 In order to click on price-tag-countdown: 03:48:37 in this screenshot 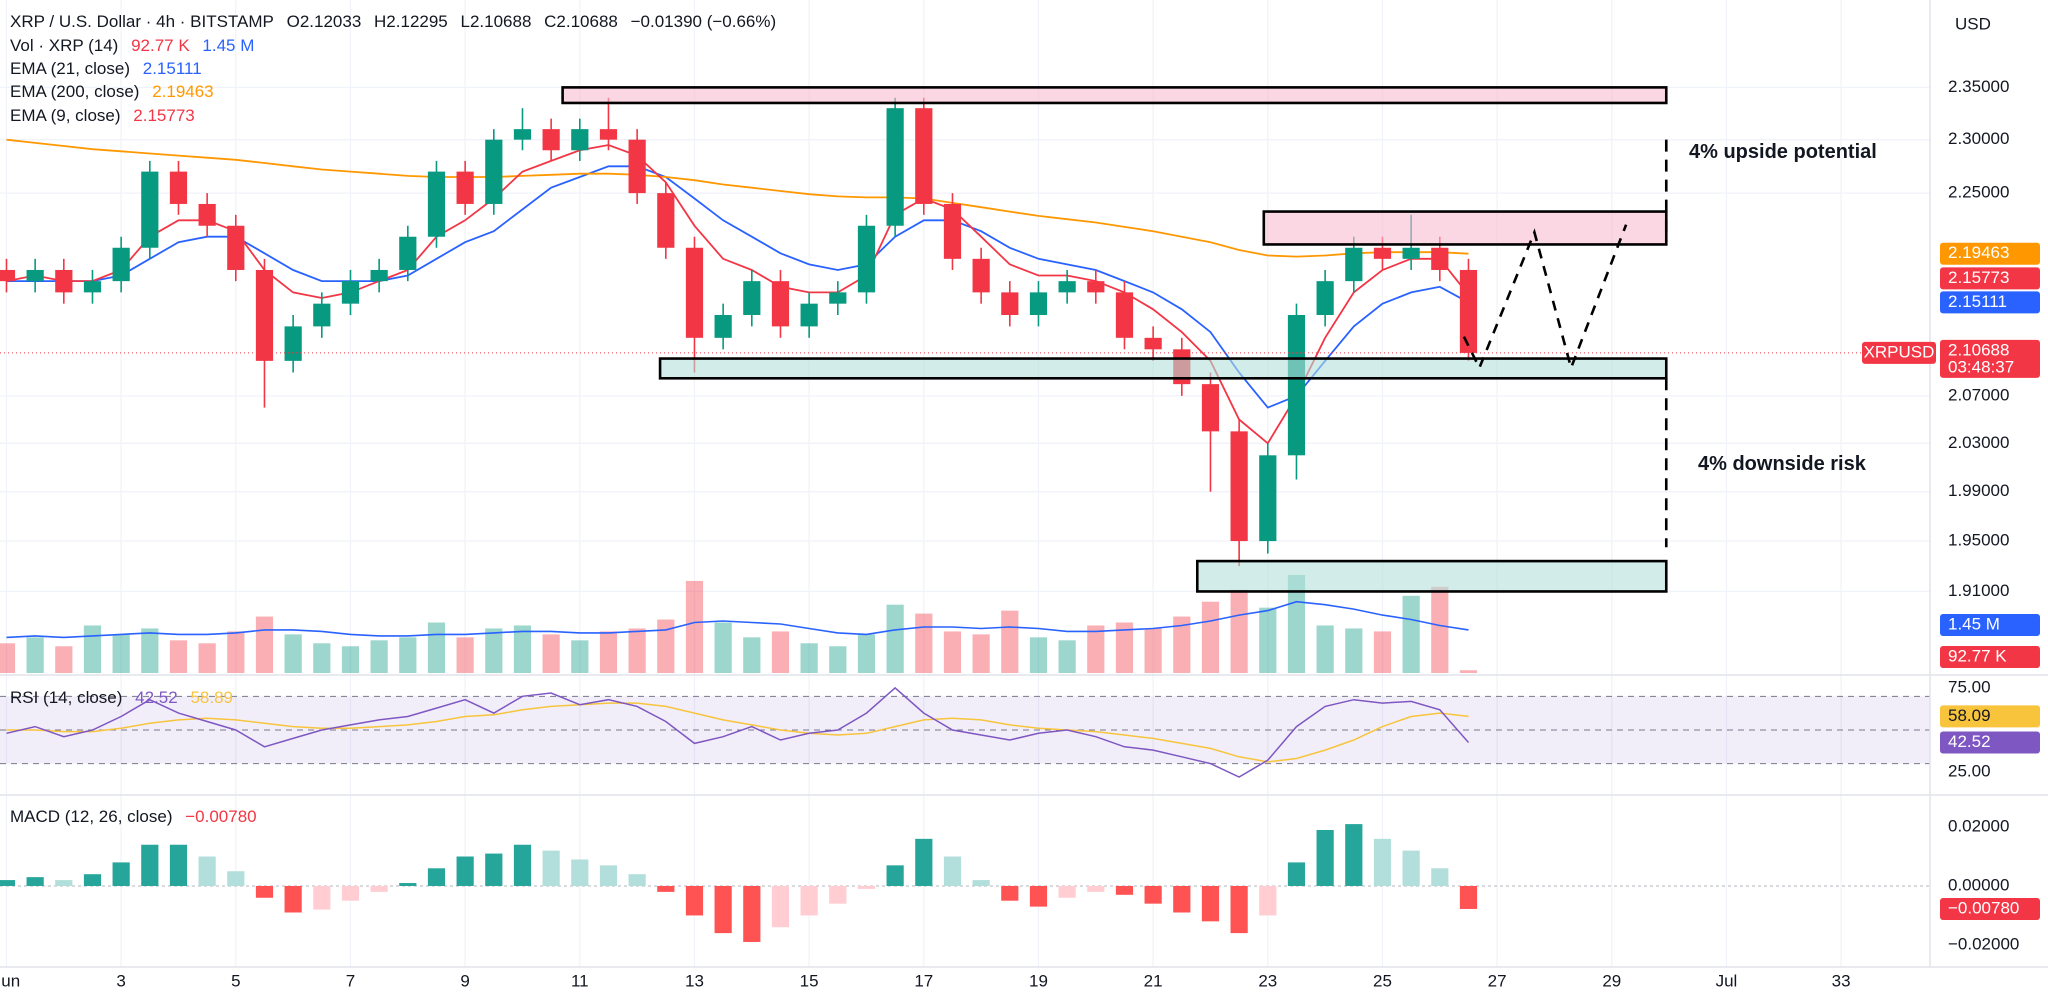, I will do `click(1981, 366)`.